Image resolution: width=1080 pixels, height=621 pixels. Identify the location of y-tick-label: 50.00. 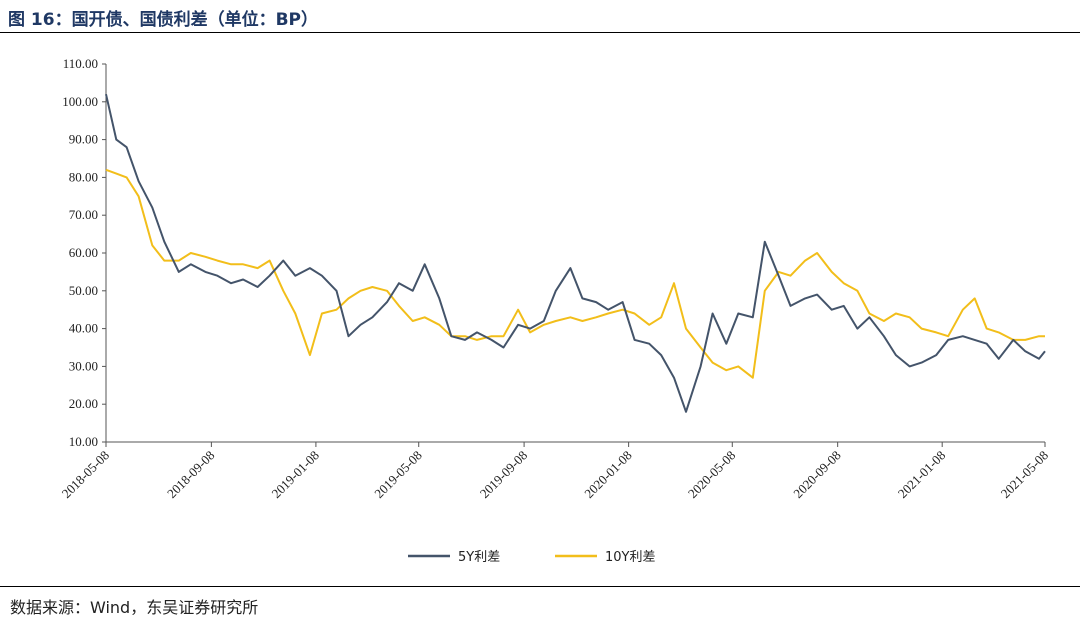
(83, 290).